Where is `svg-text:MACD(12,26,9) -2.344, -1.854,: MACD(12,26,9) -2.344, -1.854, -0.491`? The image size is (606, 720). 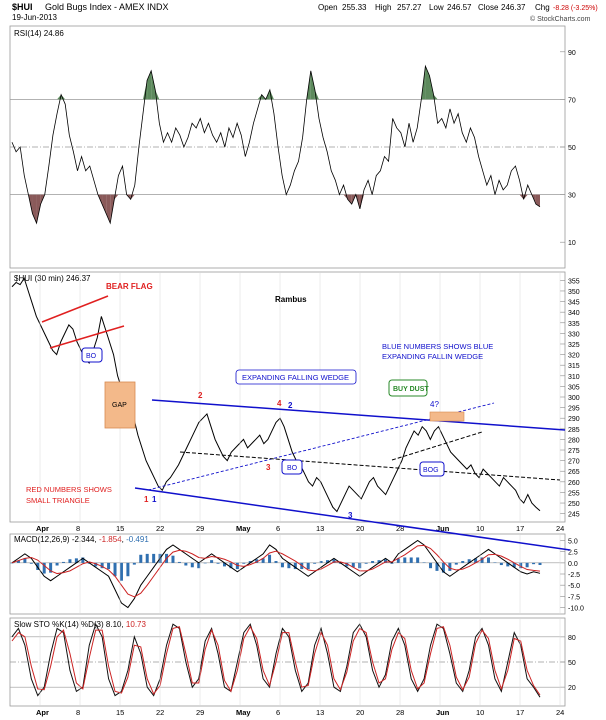 svg-text:MACD(12,26,9) -2.344, -1.854,: MACD(12,26,9) -2.344, -1.854, -0.491 is located at coordinates (81, 539).